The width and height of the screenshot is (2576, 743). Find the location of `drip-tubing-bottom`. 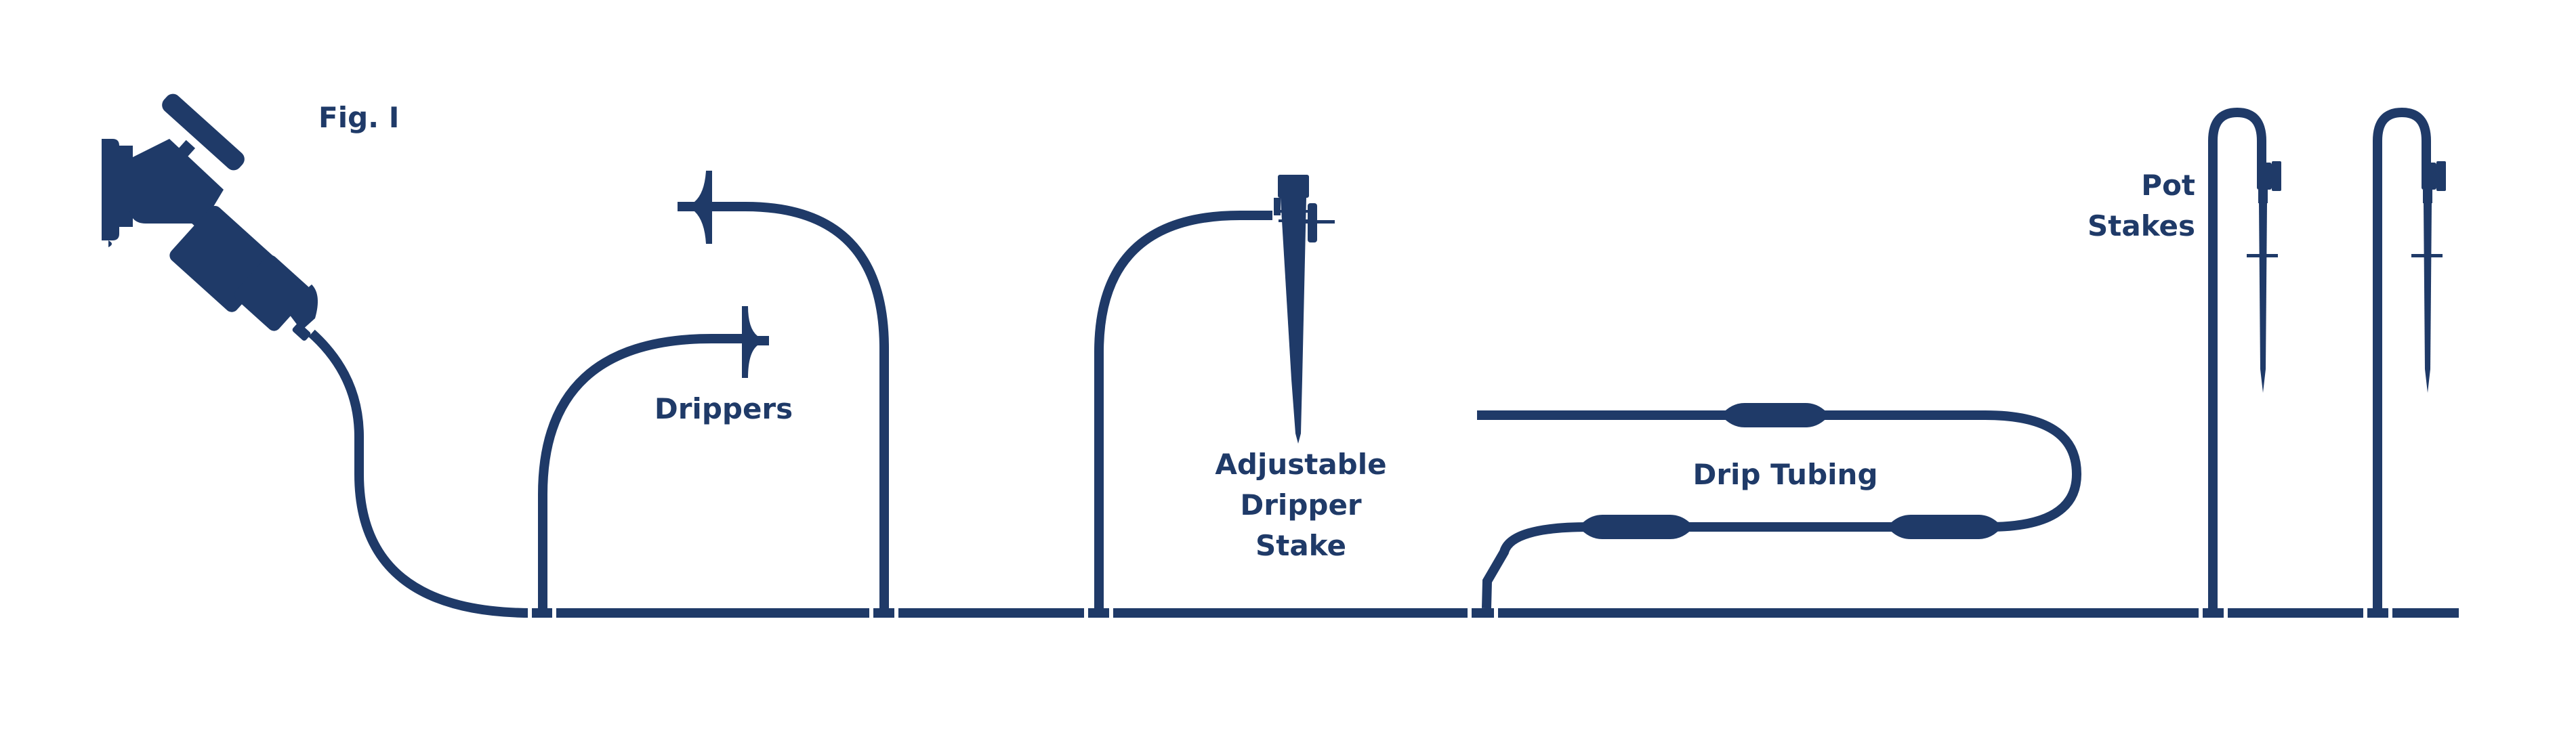

drip-tubing-bottom is located at coordinates (1536, 565).